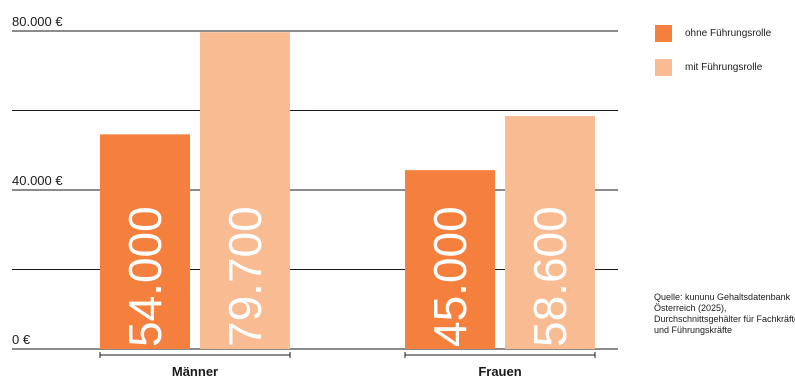 This screenshot has height=384, width=795. What do you see at coordinates (663, 33) in the screenshot?
I see `legend-swatch-ohne` at bounding box center [663, 33].